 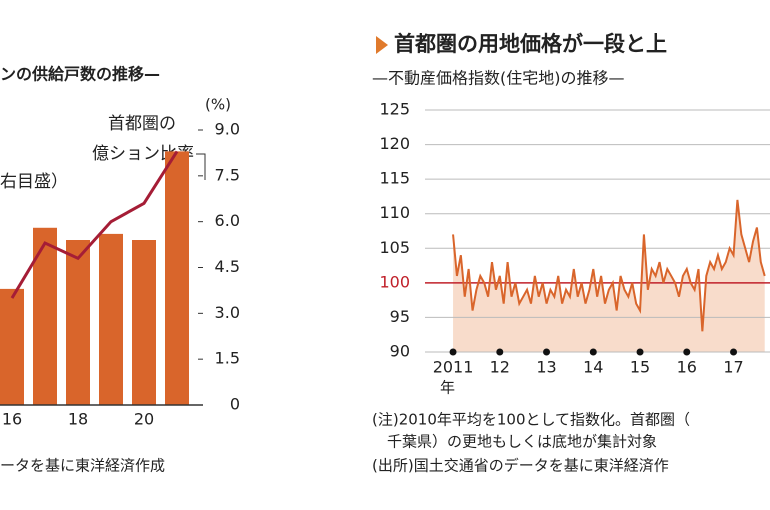 I want to click on y-tick-label: 125, so click(x=394, y=109).